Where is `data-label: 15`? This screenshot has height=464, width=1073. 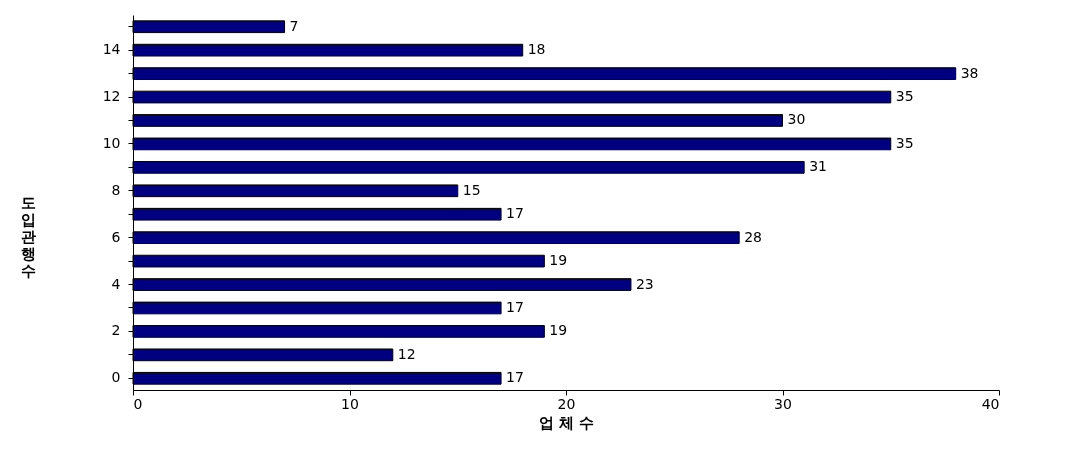 data-label: 15 is located at coordinates (471, 189).